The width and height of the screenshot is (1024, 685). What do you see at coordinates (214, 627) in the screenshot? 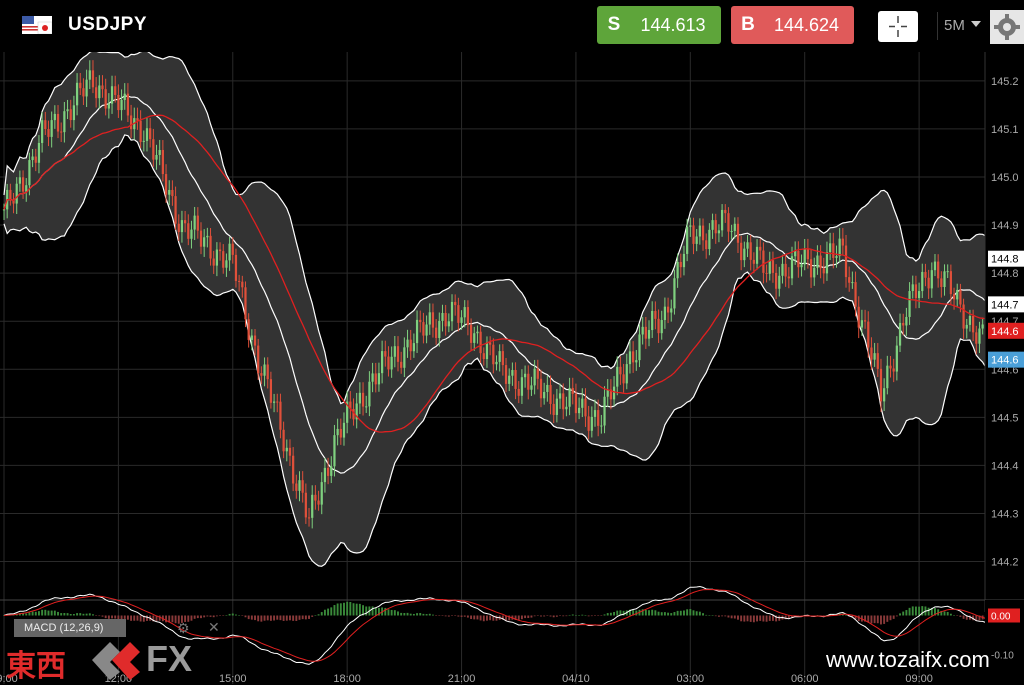
I see `macd-close-icon: ✕` at bounding box center [214, 627].